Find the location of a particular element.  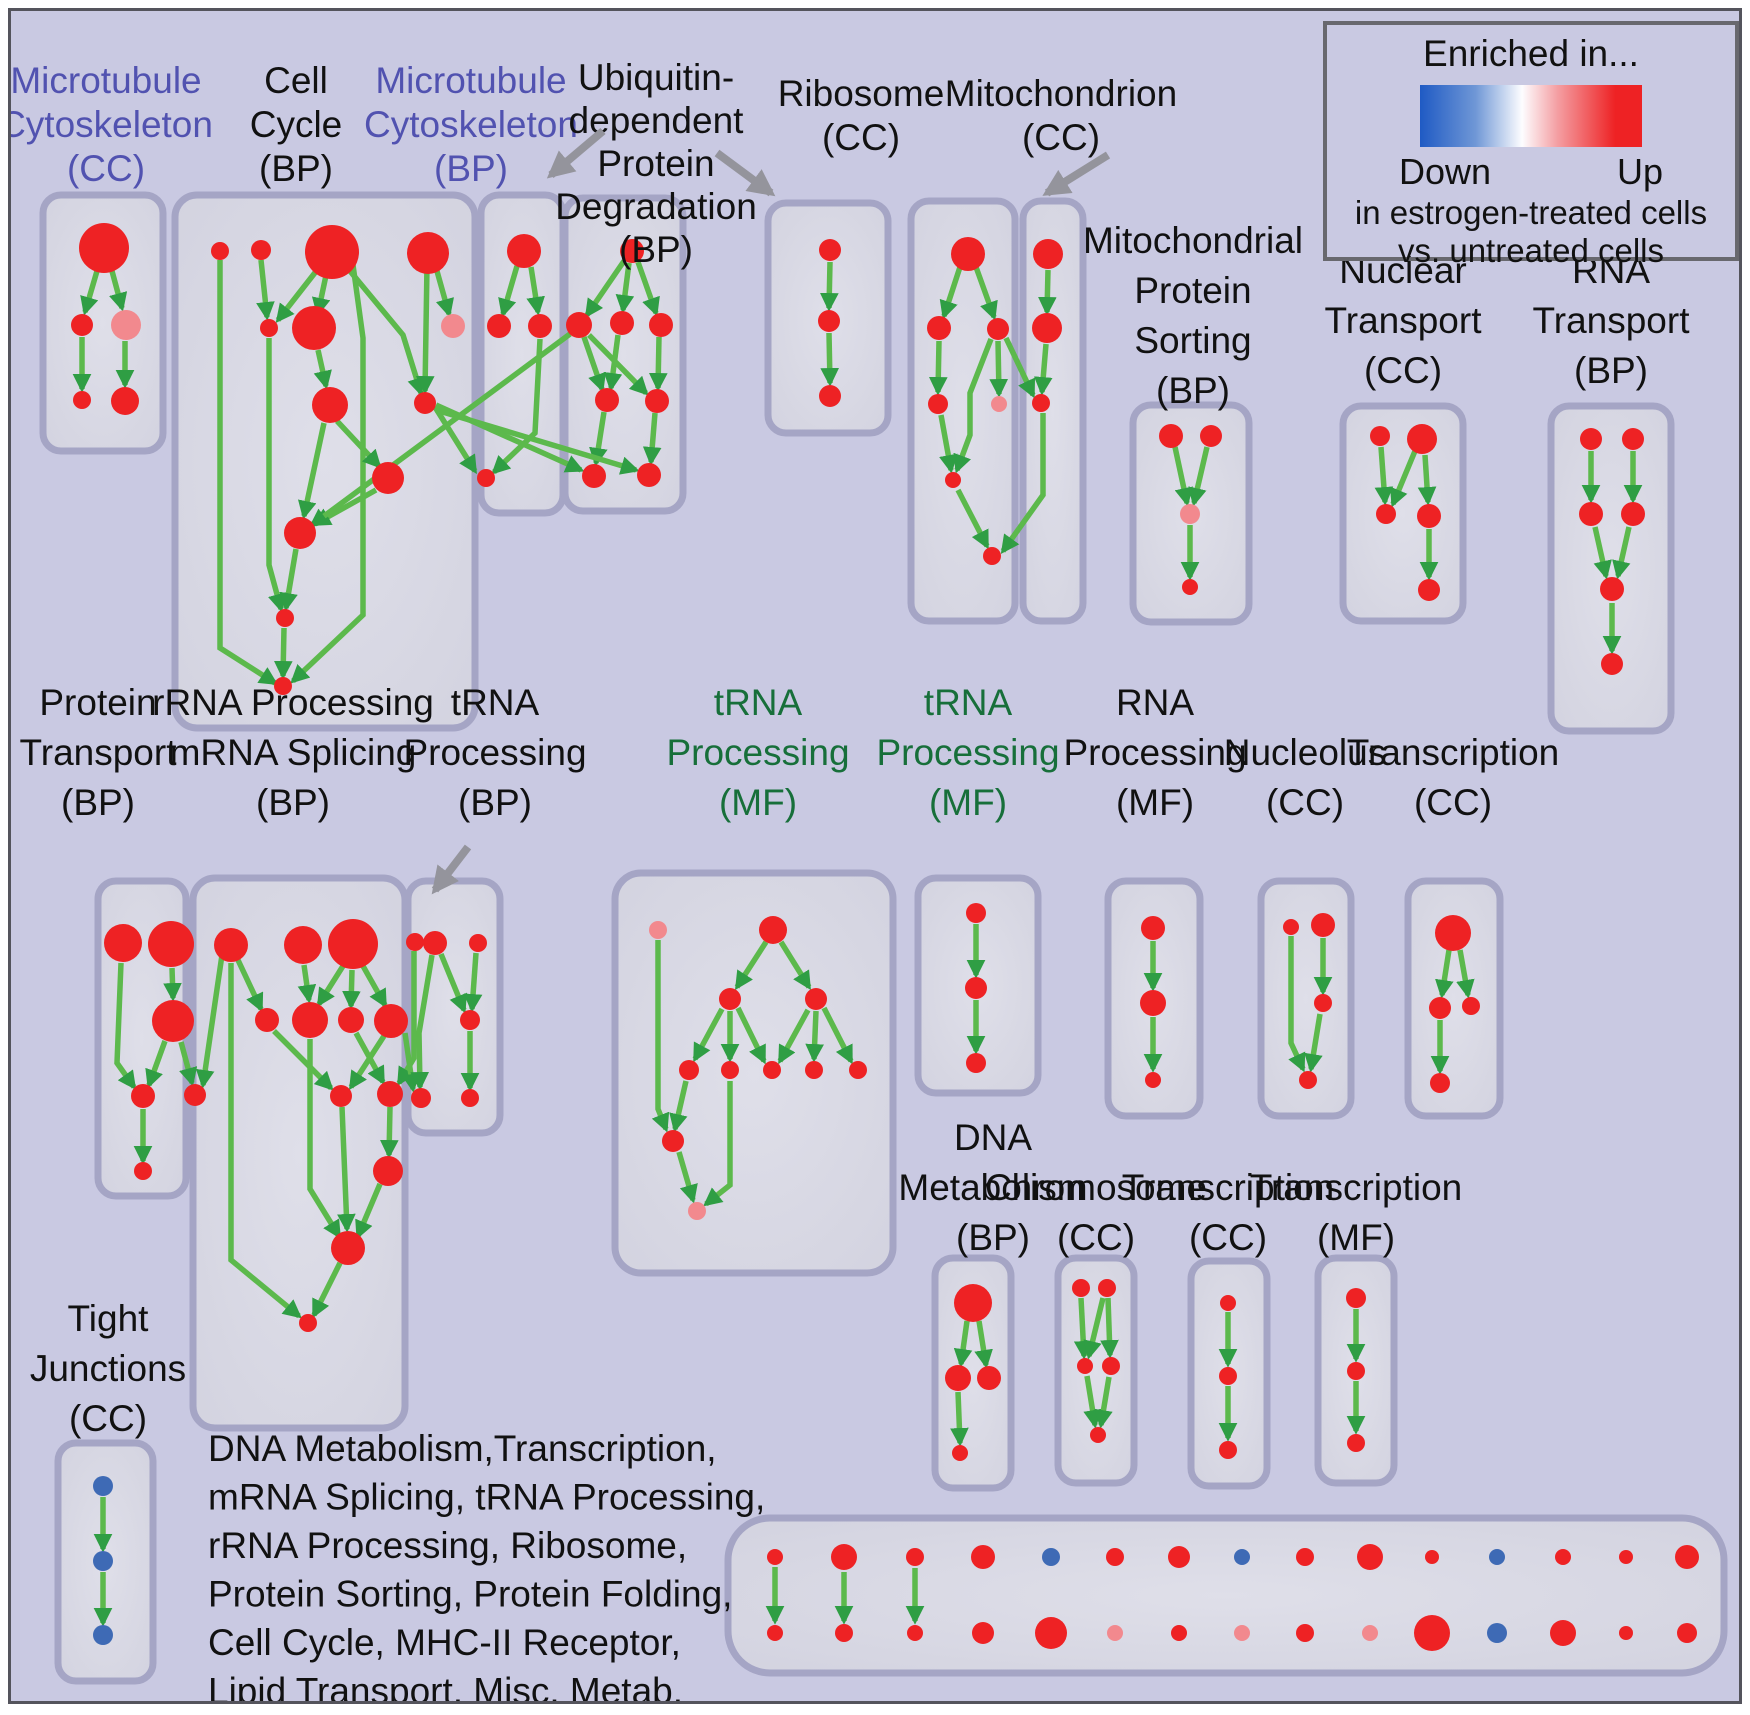

cluster-label-protein-transport: Protein Transport (BP) is located at coordinates (99, 752).